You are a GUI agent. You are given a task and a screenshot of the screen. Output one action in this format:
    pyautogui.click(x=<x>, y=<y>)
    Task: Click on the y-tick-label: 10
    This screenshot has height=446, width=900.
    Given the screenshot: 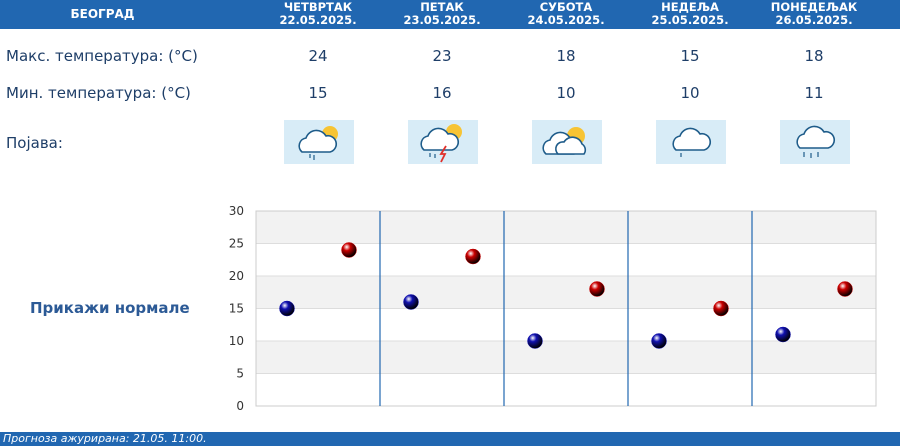 What is the action you would take?
    pyautogui.click(x=236, y=341)
    